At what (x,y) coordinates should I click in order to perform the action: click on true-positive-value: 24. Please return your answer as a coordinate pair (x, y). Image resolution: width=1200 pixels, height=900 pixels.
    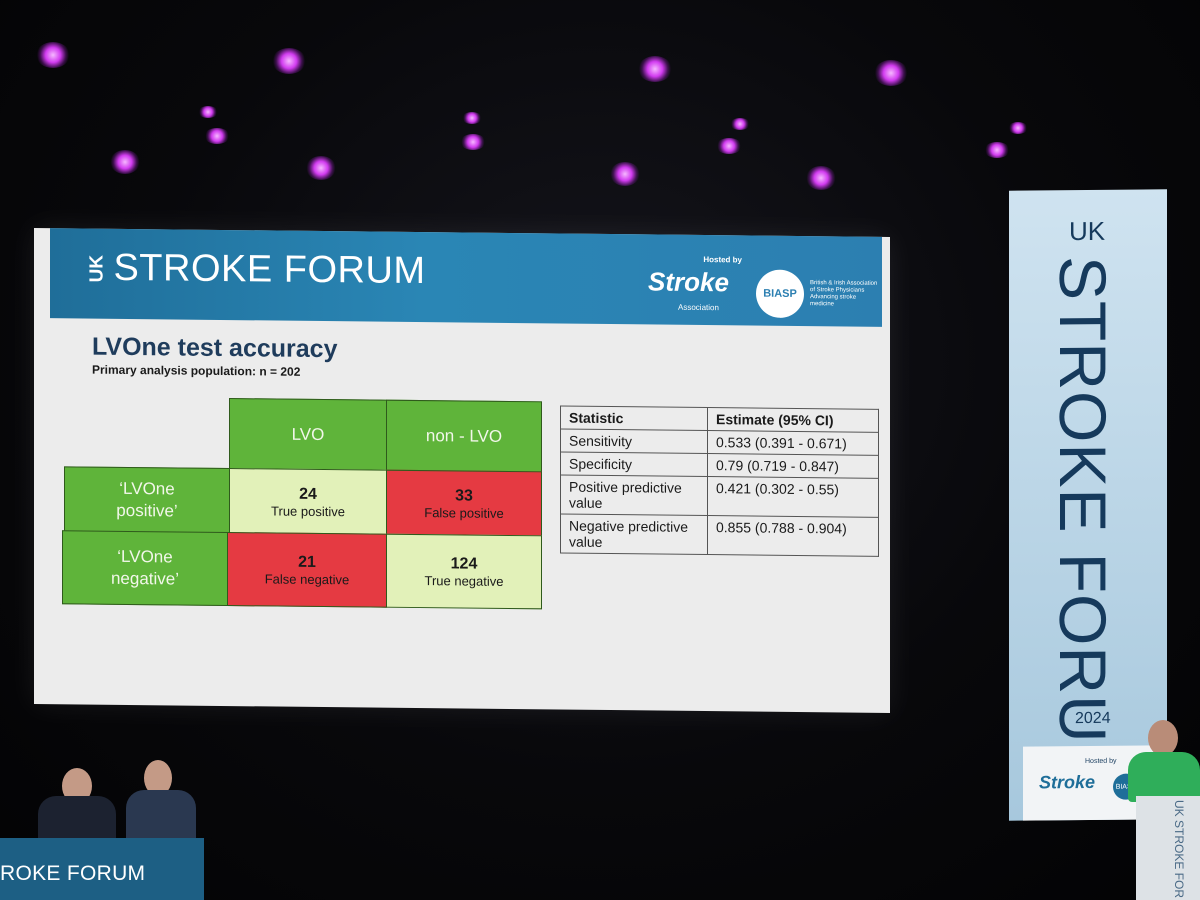
    Looking at the image, I should click on (308, 494).